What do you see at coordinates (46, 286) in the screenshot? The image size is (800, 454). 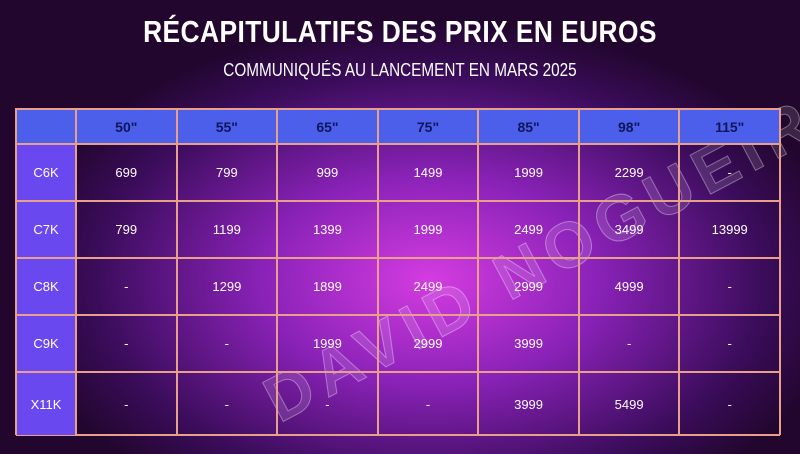 I see `row-label: C8K` at bounding box center [46, 286].